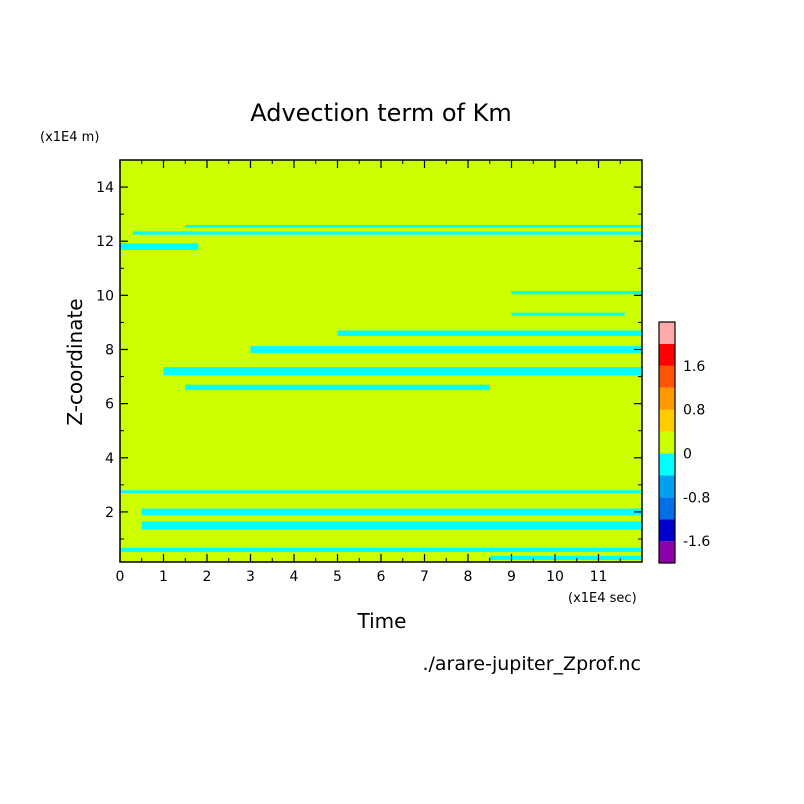 This screenshot has height=804, width=804. Describe the element at coordinates (109, 459) in the screenshot. I see `y-tick-label-1: 4` at that location.